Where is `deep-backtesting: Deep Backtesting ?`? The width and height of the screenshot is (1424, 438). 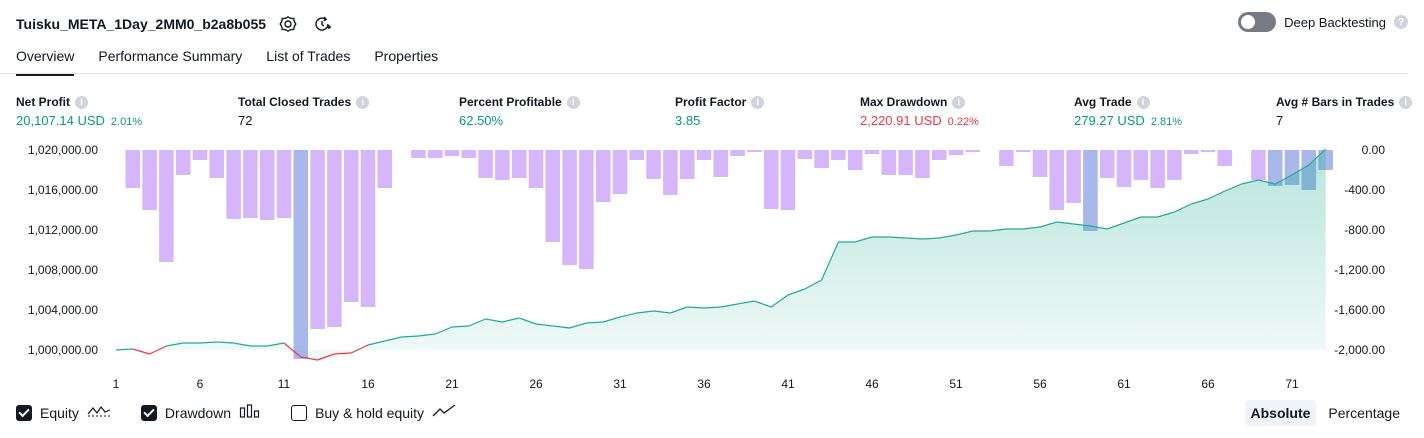 deep-backtesting: Deep Backtesting ? is located at coordinates (1323, 22).